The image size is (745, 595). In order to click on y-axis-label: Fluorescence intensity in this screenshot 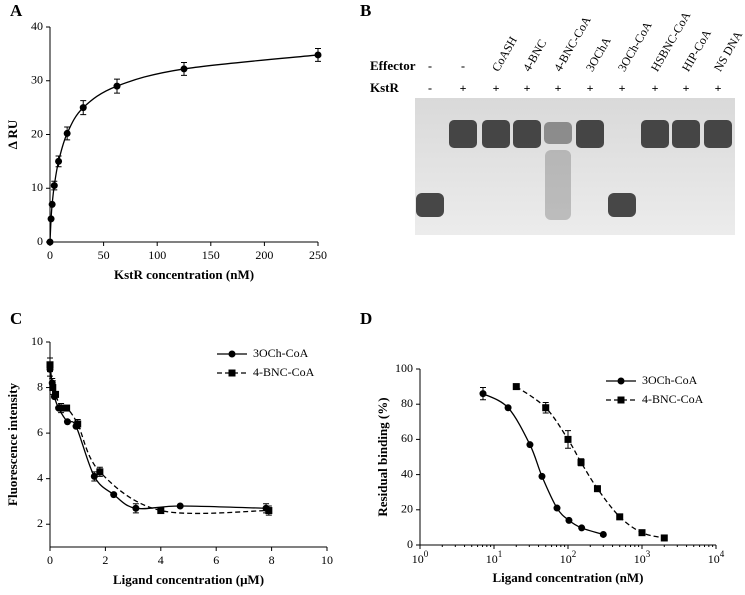, I will do `click(12, 444)`.